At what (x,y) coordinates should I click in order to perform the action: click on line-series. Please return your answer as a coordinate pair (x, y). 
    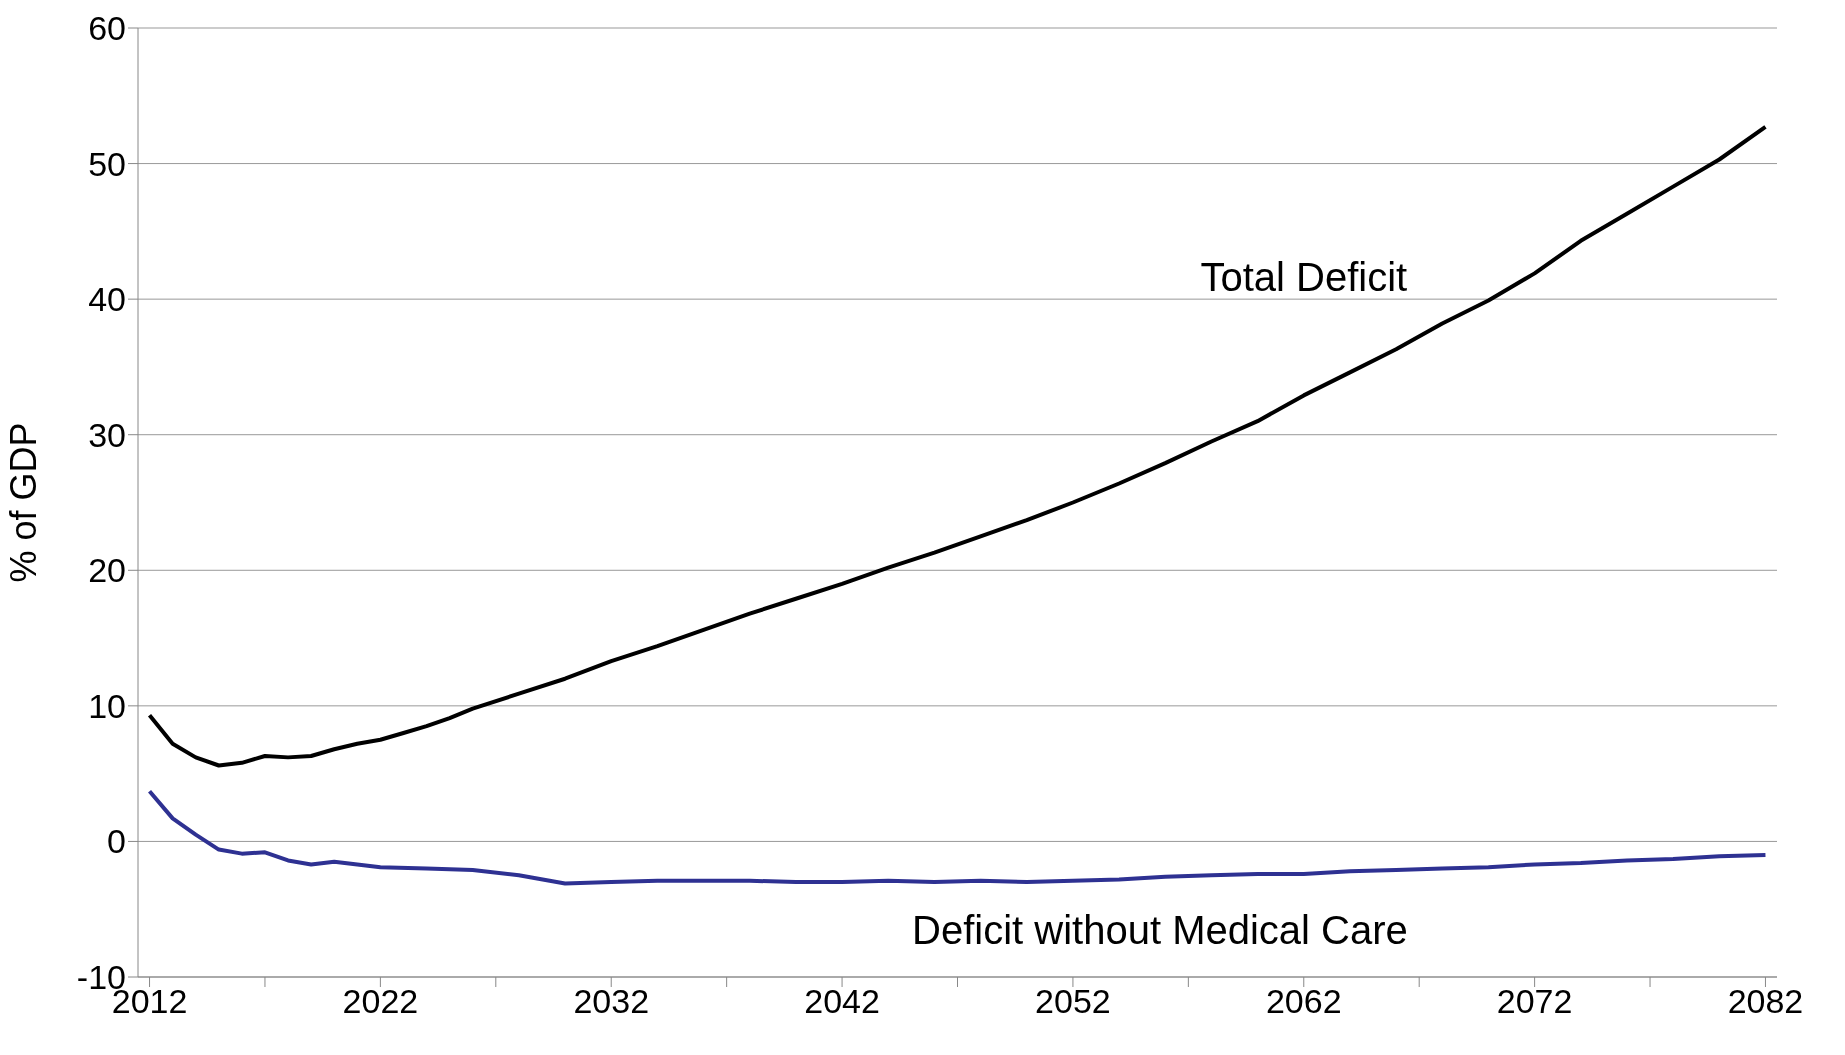
    Looking at the image, I should click on (957, 837).